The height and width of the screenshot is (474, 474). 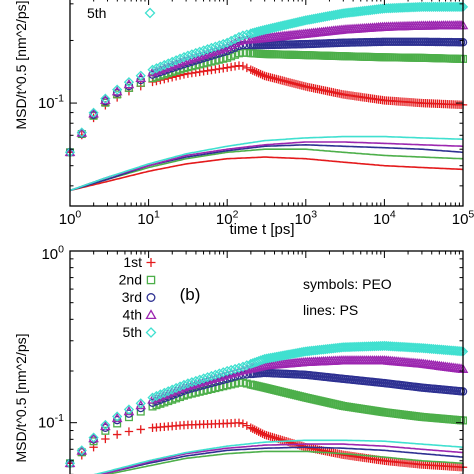 I want to click on series-line-1st, so click(x=266, y=174).